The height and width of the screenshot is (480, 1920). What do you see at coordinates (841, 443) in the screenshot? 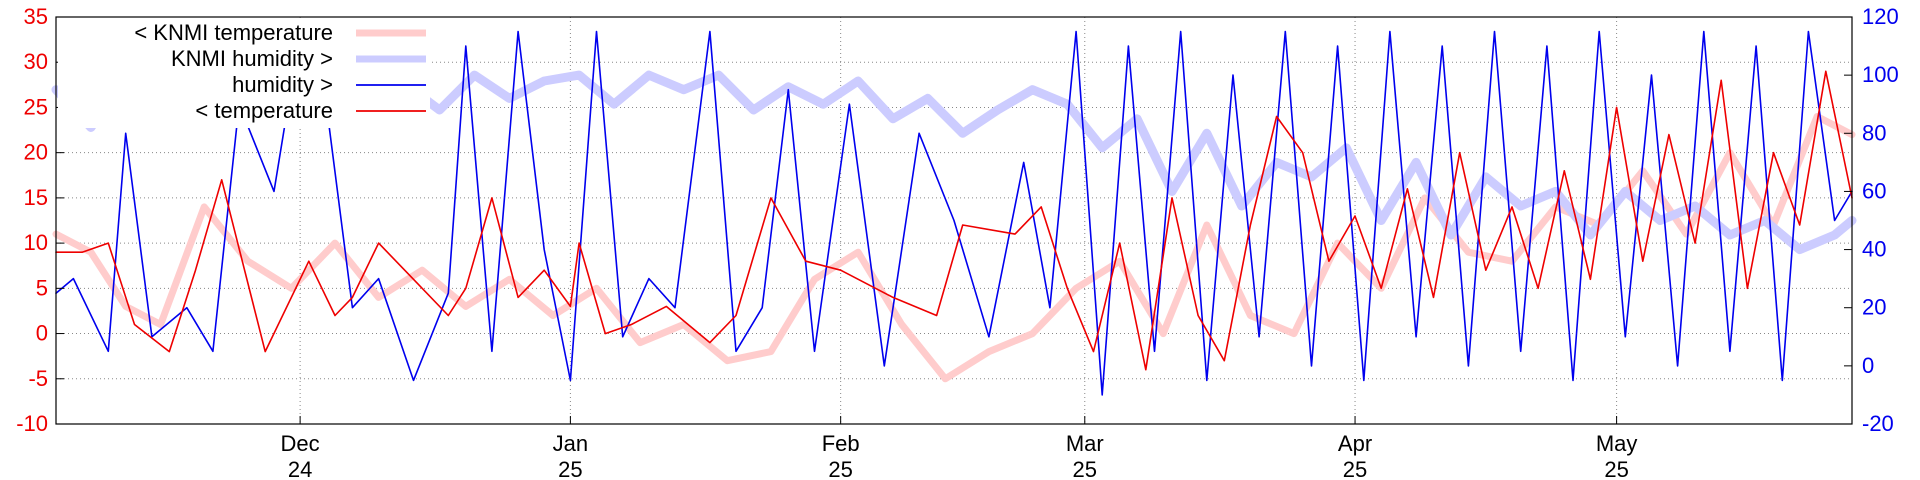
I see `x-tick-month: Feb` at bounding box center [841, 443].